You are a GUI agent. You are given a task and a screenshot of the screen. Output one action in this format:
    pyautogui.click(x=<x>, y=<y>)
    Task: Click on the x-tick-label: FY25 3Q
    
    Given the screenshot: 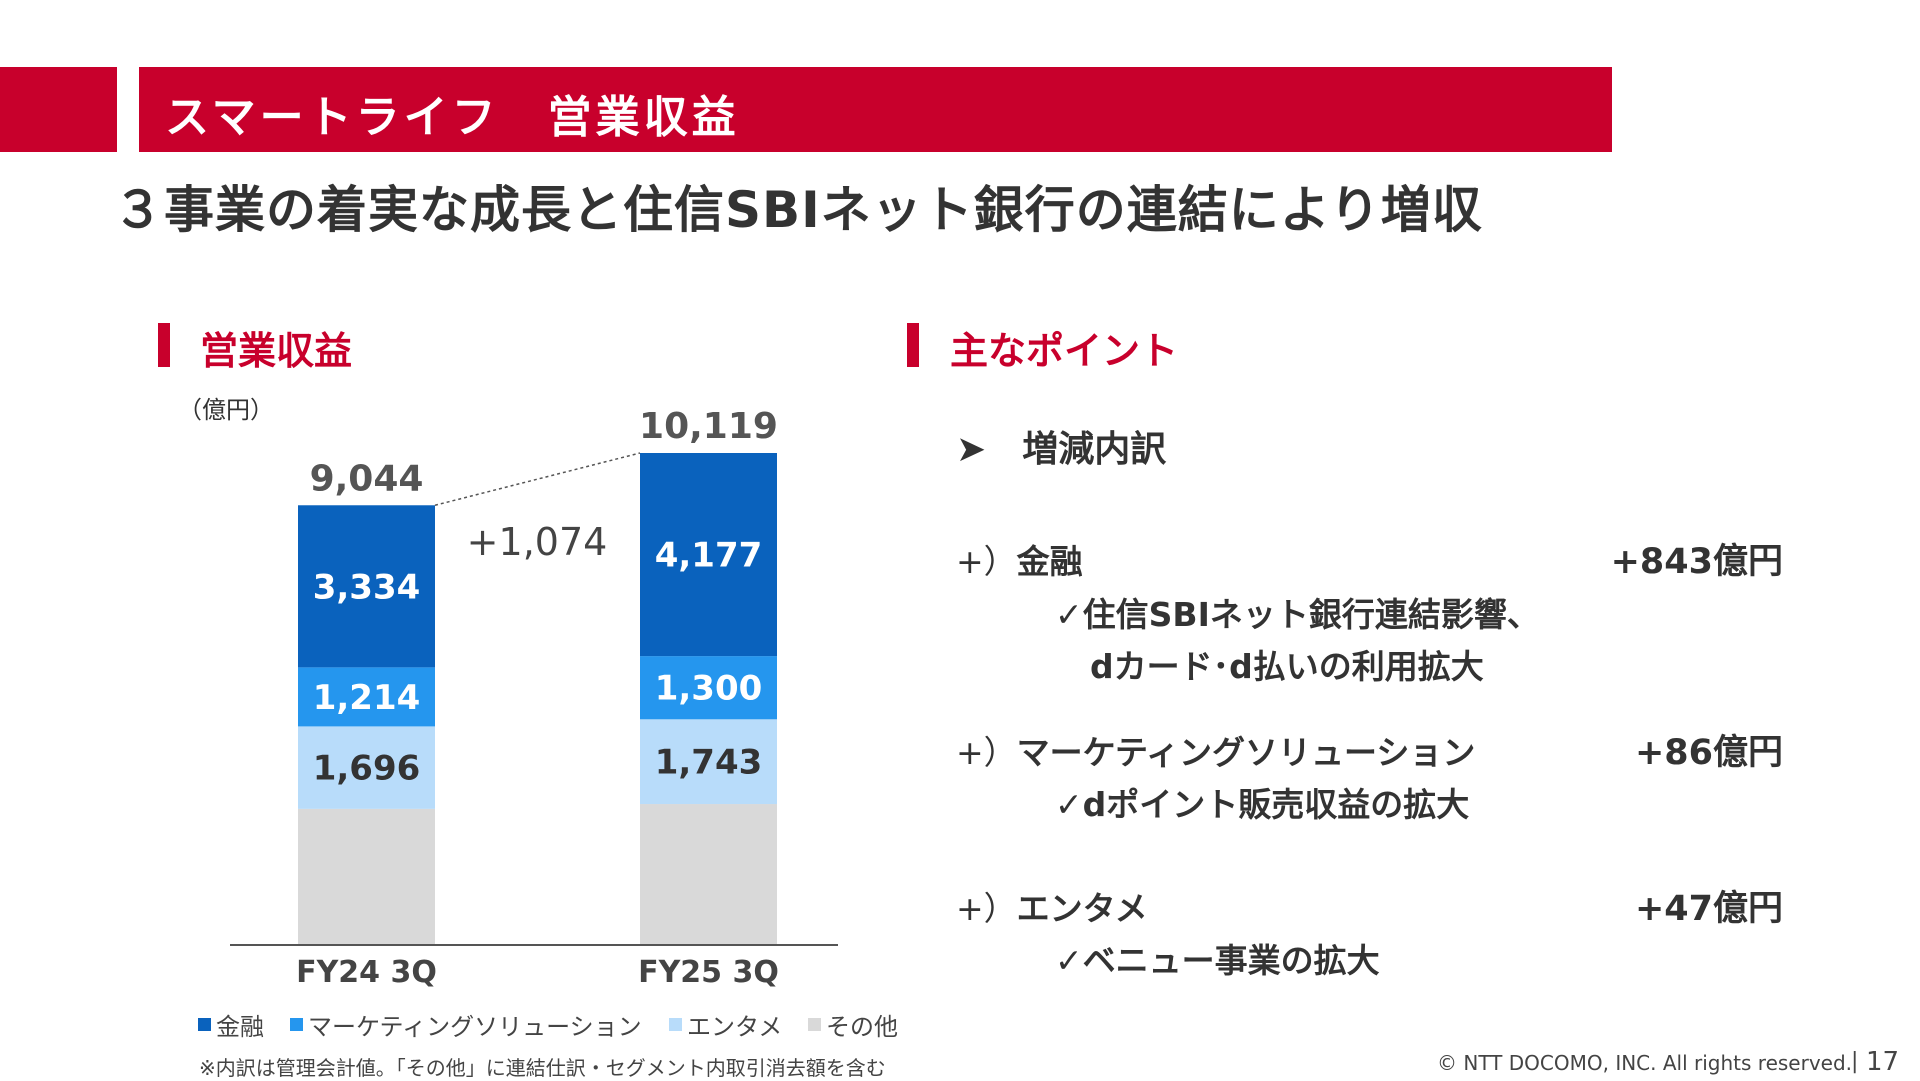 What is the action you would take?
    pyautogui.click(x=708, y=972)
    